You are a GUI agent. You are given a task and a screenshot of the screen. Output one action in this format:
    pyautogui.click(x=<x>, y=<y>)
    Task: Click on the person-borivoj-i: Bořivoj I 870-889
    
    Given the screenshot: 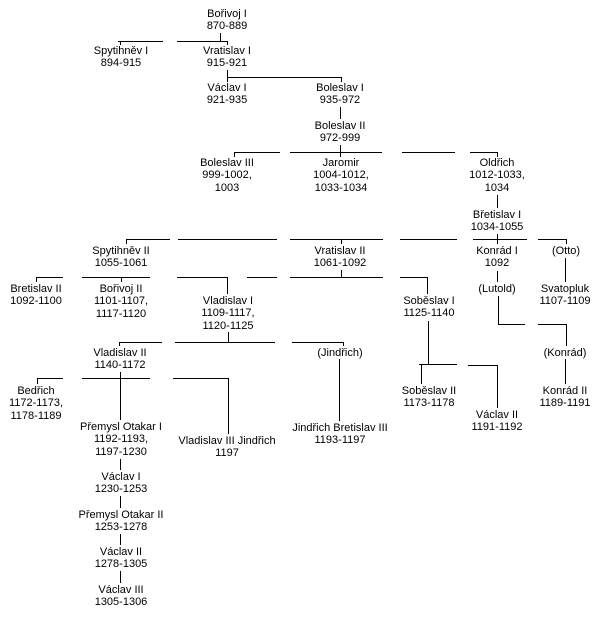 What is the action you would take?
    pyautogui.click(x=227, y=20)
    